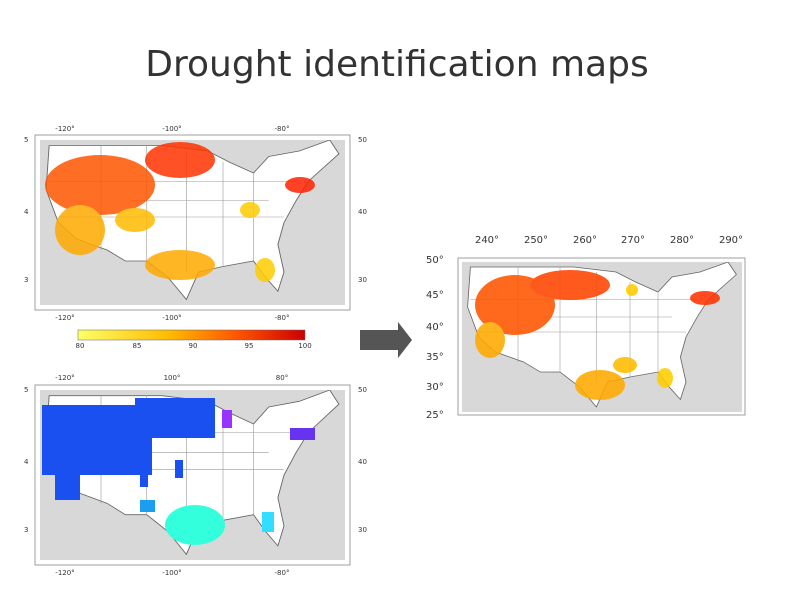  Describe the element at coordinates (633, 240) in the screenshot. I see `axis-label: 270°` at that location.